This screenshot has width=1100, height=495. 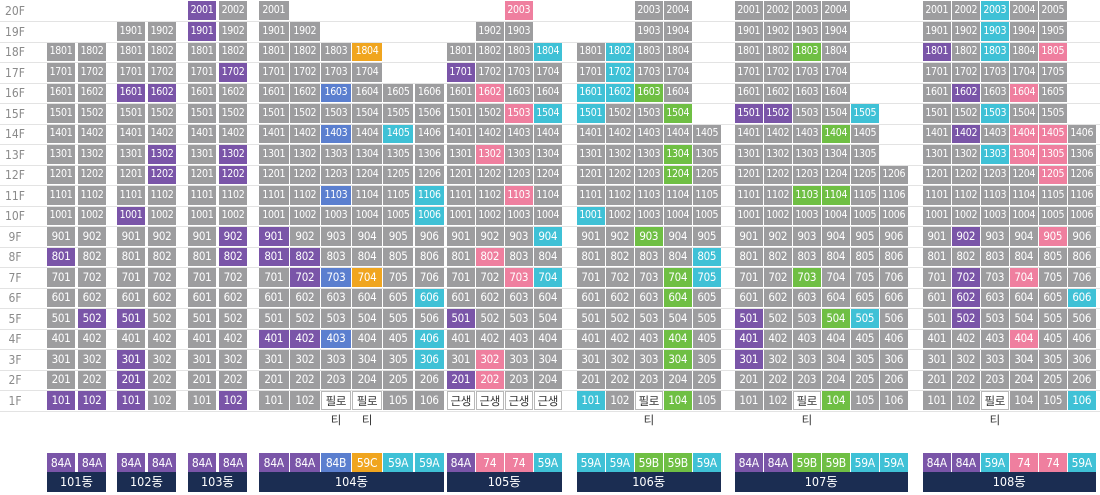 I want to click on unit-cell: 504, so click(x=1024, y=318).